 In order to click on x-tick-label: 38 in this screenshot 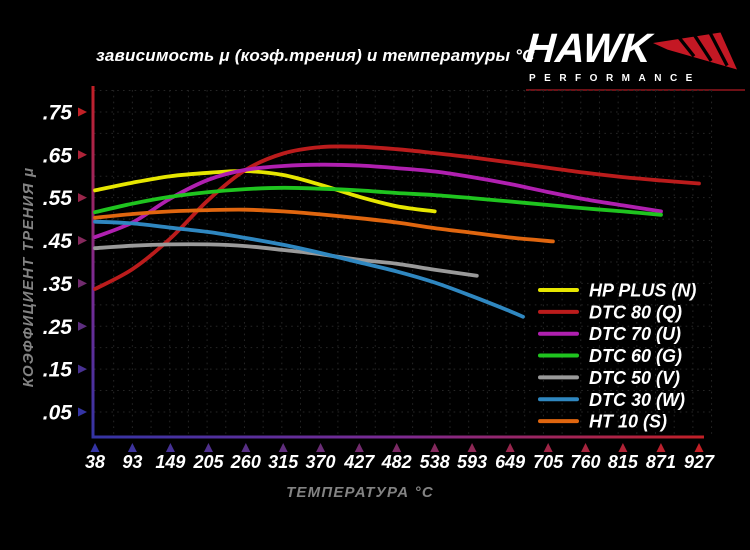, I will do `click(95, 462)`.